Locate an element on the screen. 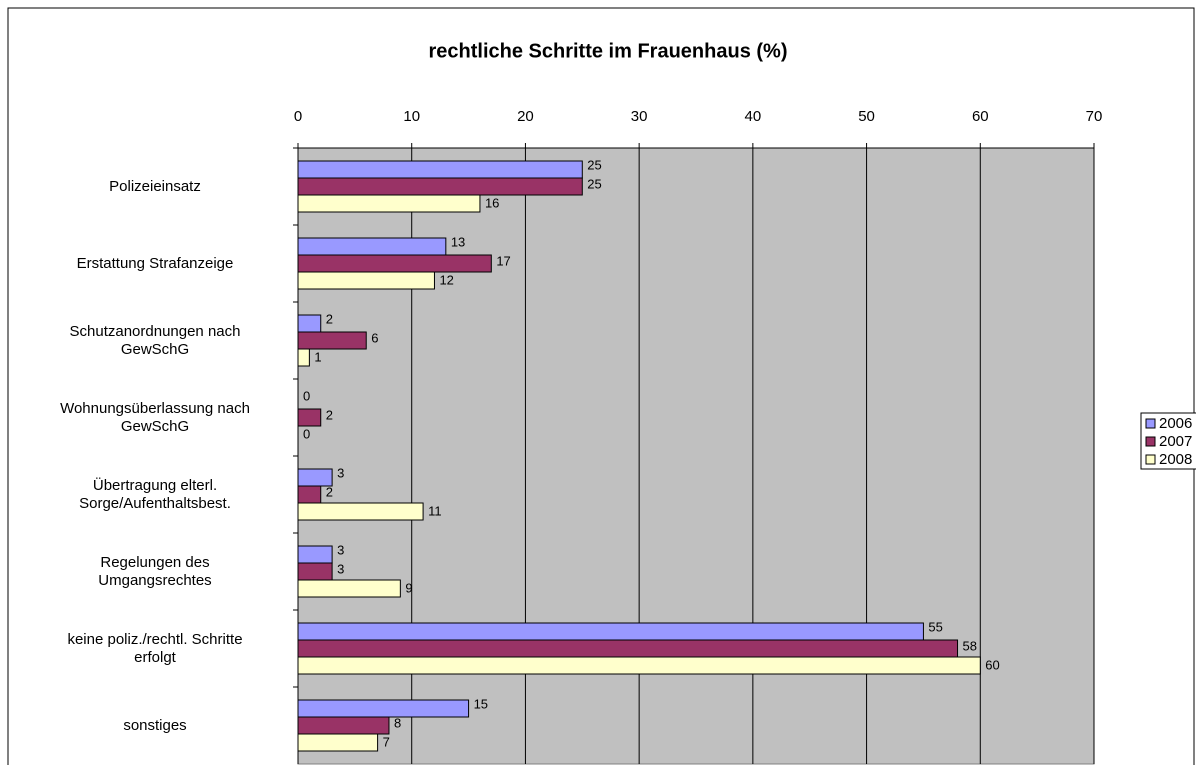  data-label: 16 is located at coordinates (492, 202).